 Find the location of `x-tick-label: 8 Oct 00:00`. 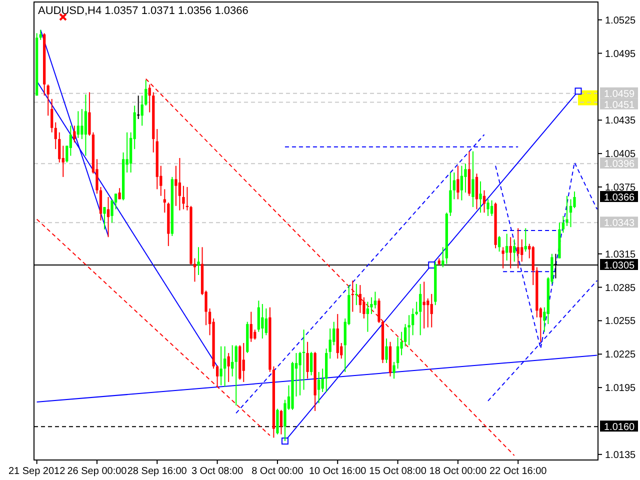

x-tick-label: 8 Oct 00:00 is located at coordinates (278, 471).